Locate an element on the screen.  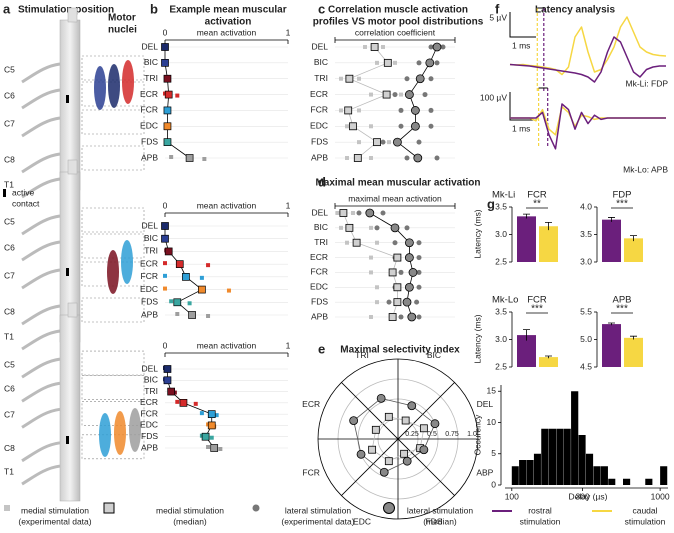
muscle-label: EDC is located at coordinates (149, 289).